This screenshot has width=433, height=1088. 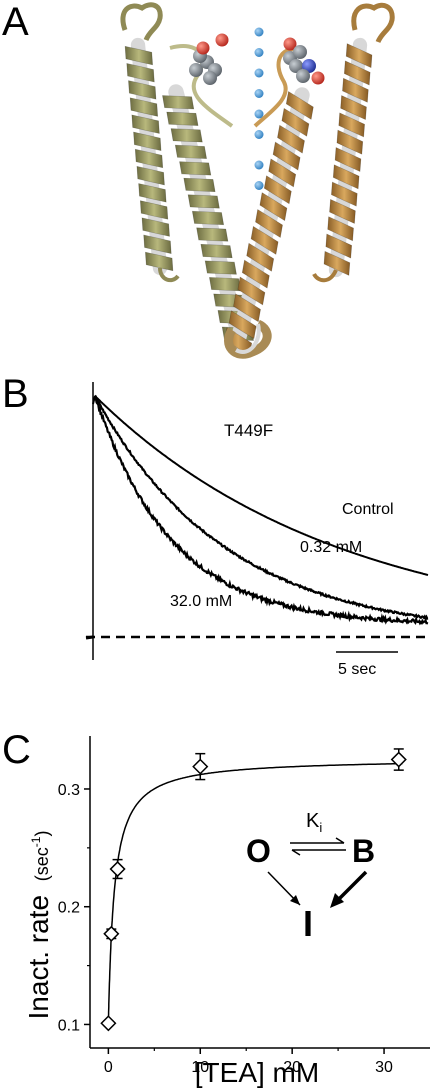 What do you see at coordinates (331, 547) in the screenshot?
I see `trace-label-0-32-mm: 0.32 mM` at bounding box center [331, 547].